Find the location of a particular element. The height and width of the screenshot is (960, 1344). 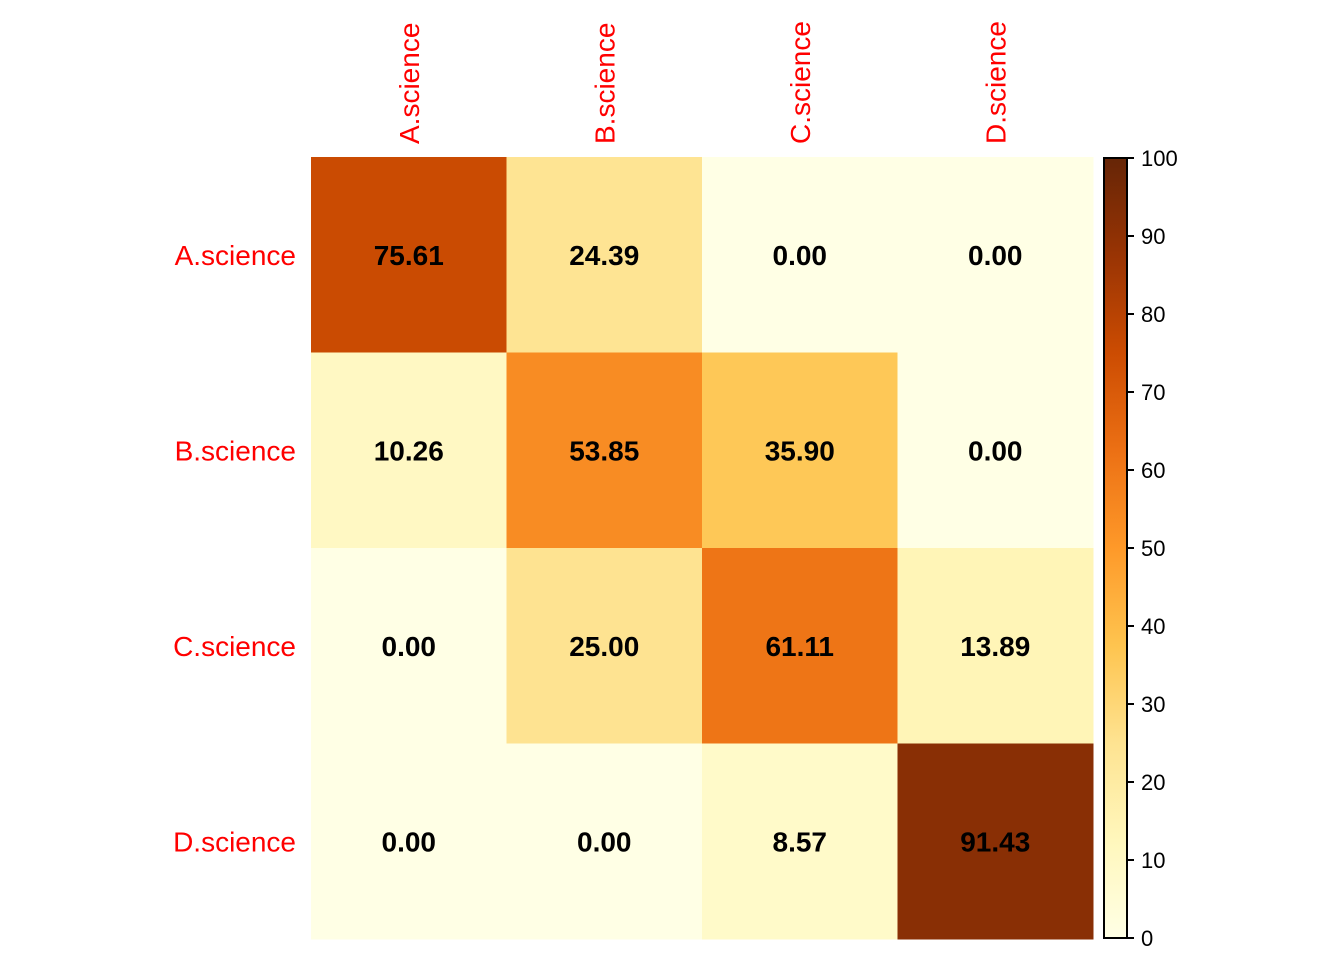

cell-value-label-1-3: 0.00 is located at coordinates (800, 255).